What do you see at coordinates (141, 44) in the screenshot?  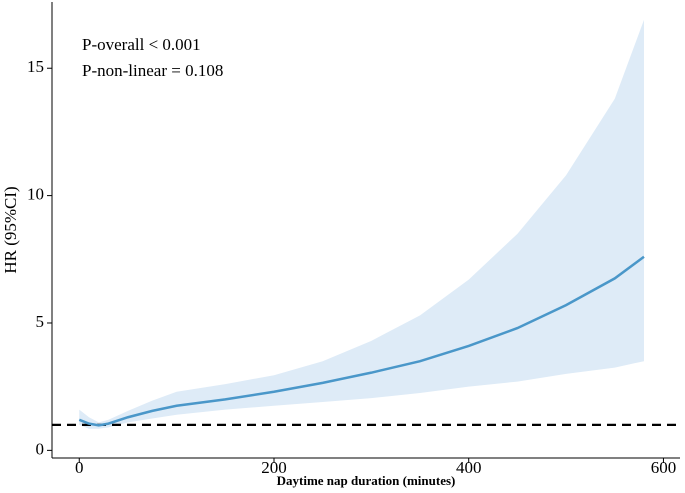 I see `annotation: P-overall < 0.001` at bounding box center [141, 44].